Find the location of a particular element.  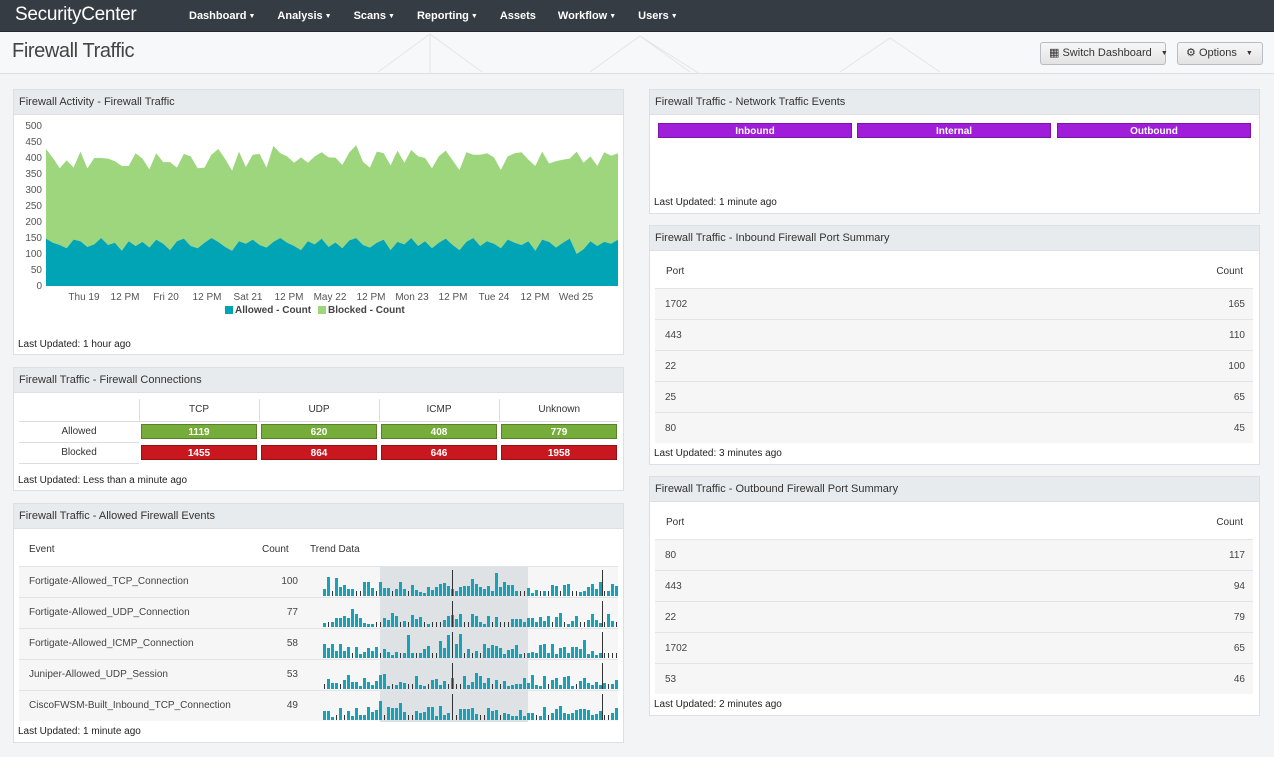

port-value: 80 is located at coordinates (671, 555).